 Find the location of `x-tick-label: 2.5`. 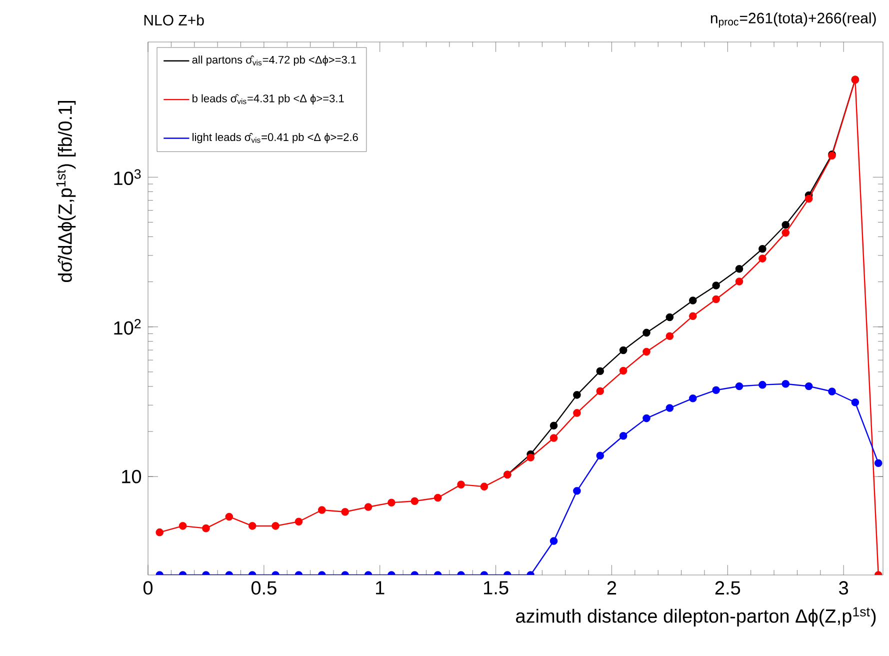

x-tick-label: 2.5 is located at coordinates (727, 588).